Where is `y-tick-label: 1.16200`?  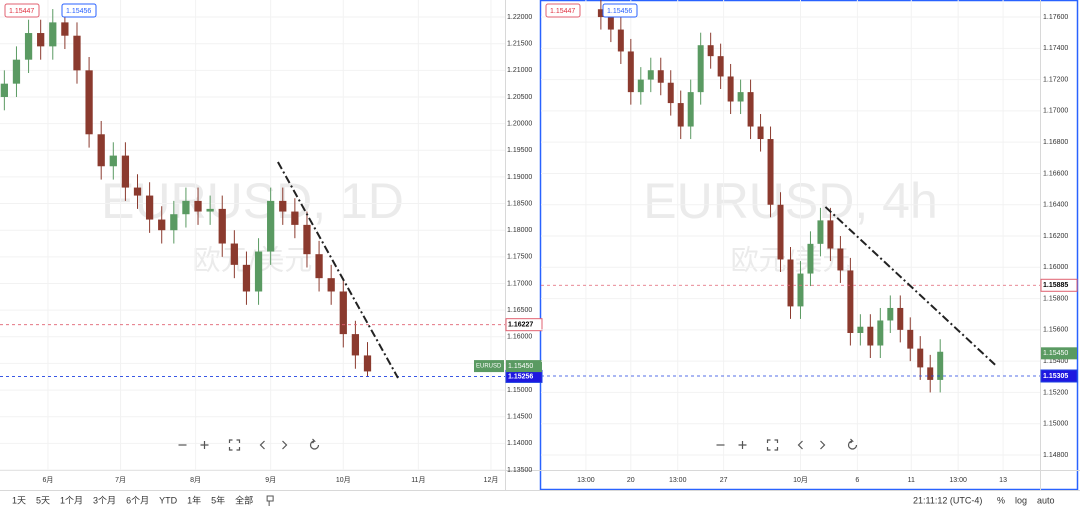 y-tick-label: 1.16200 is located at coordinates (1055, 236).